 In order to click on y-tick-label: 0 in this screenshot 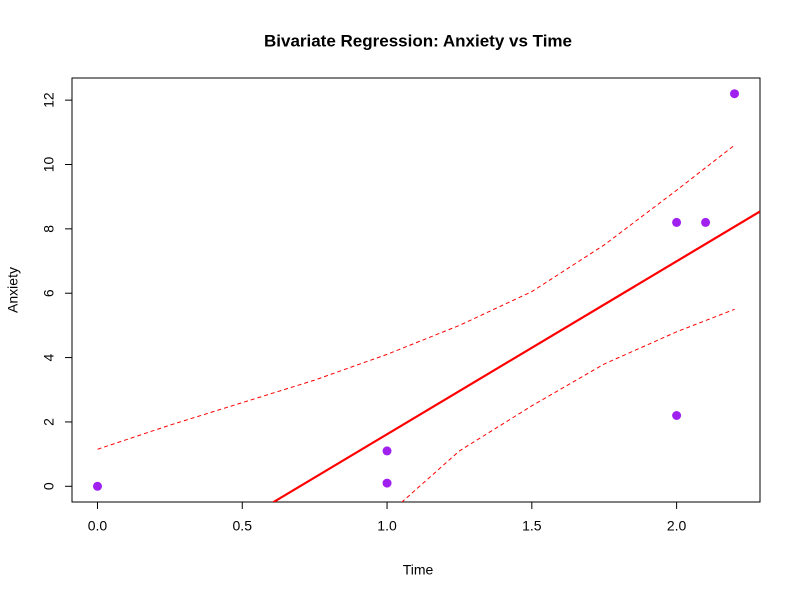, I will do `click(49, 486)`.